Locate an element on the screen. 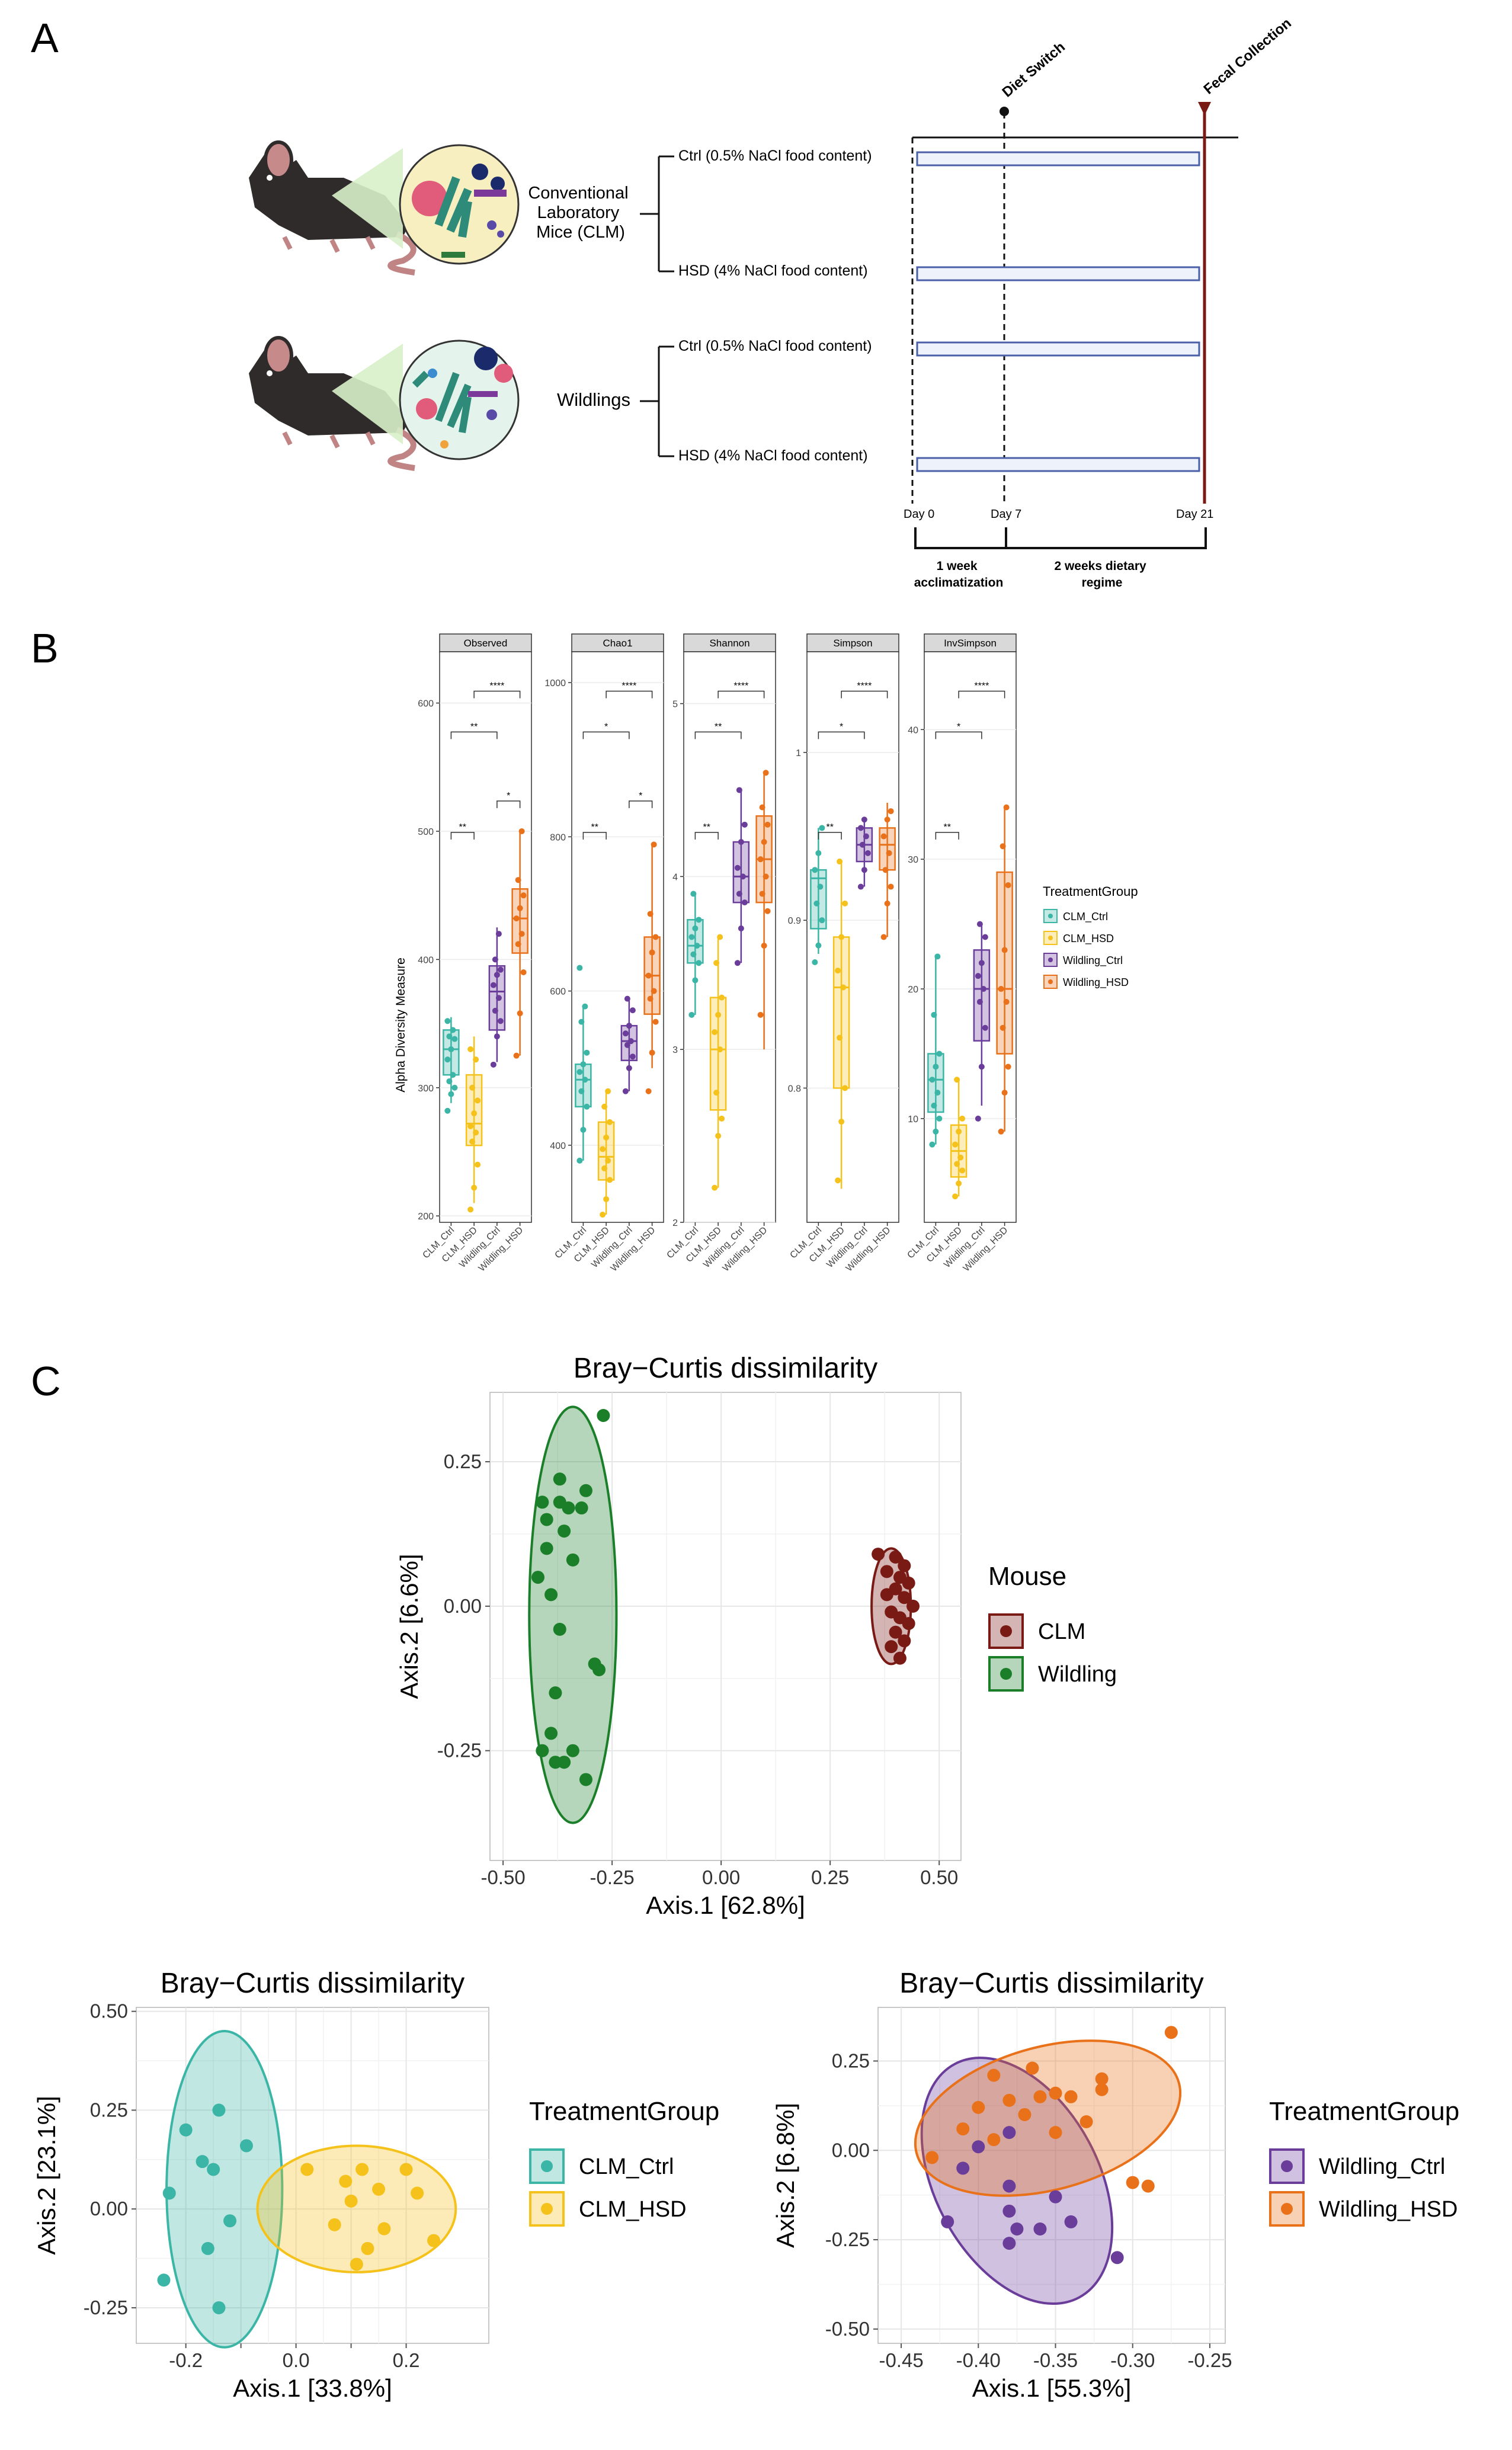 The image size is (1512, 2450). legend-title: TreatmentGroup is located at coordinates (1364, 2111).